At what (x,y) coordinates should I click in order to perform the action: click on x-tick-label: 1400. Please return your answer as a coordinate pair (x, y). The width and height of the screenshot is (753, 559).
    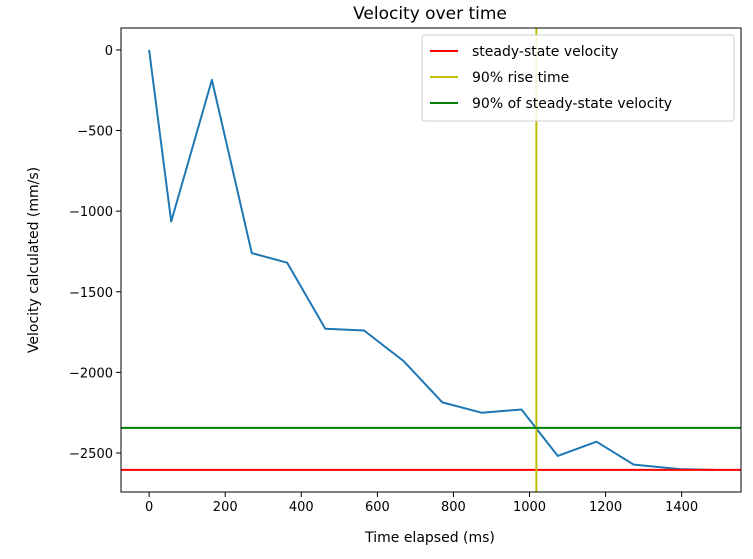
    Looking at the image, I should click on (681, 507).